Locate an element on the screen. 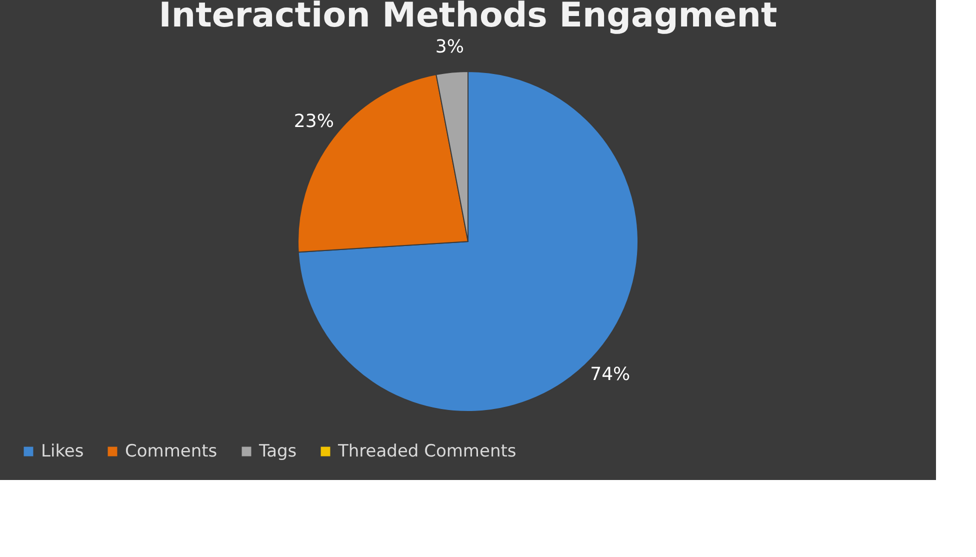 Image resolution: width=976 pixels, height=557 pixels. data-label: 74% is located at coordinates (610, 374).